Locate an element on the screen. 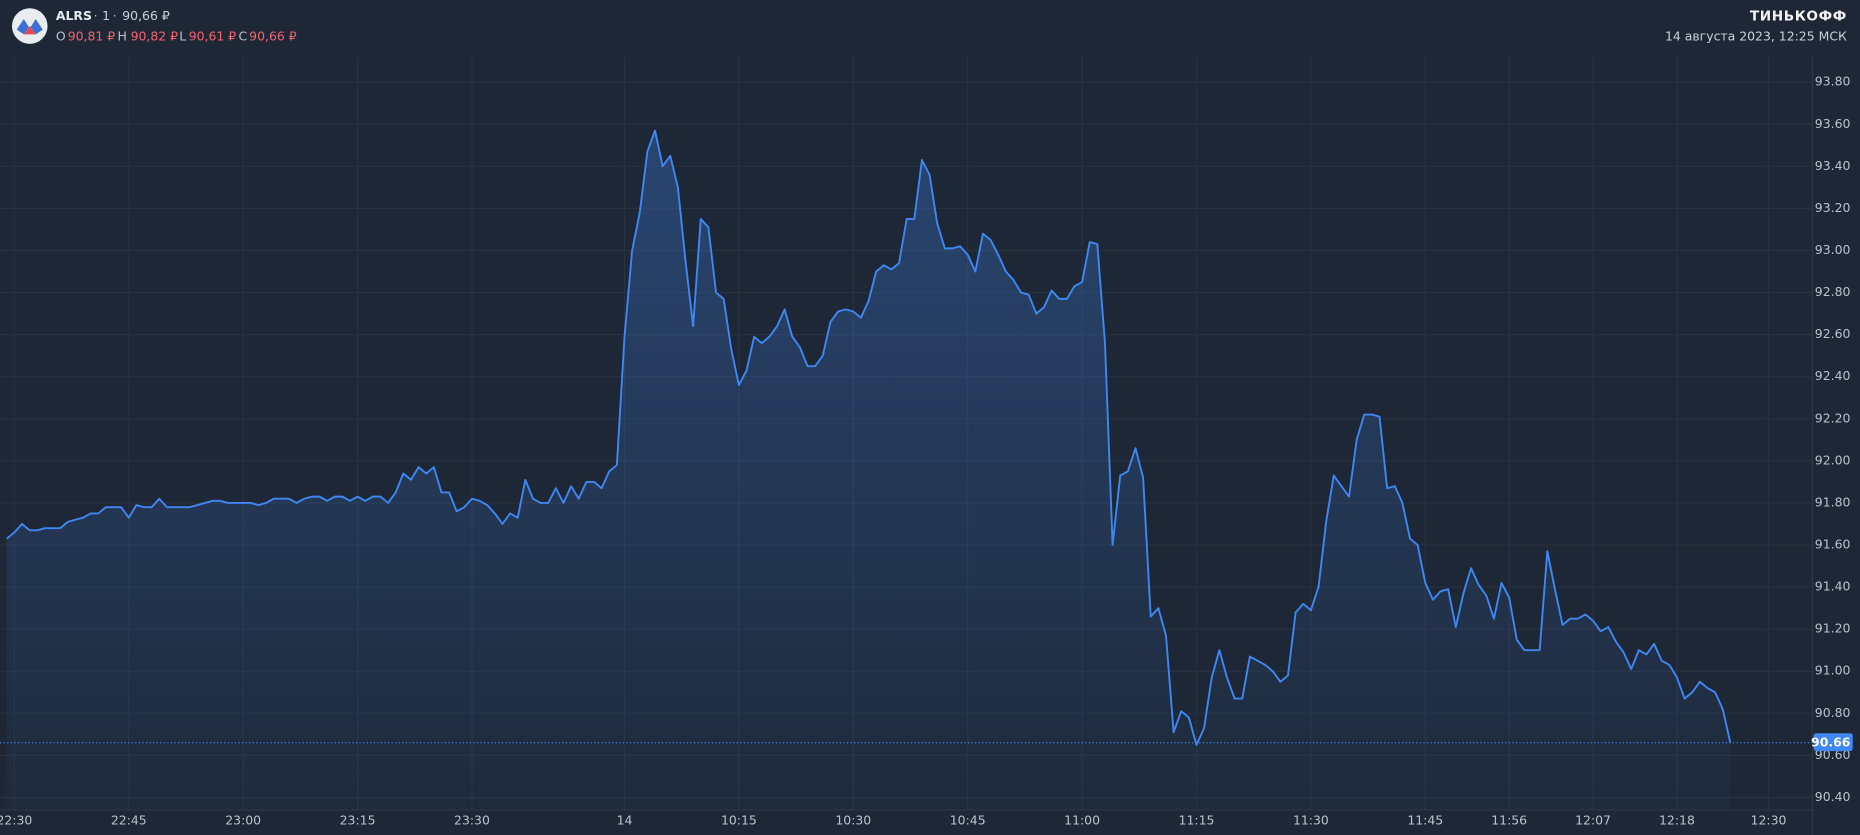 This screenshot has width=1860, height=835. price: 90,66 ₽ is located at coordinates (146, 15).